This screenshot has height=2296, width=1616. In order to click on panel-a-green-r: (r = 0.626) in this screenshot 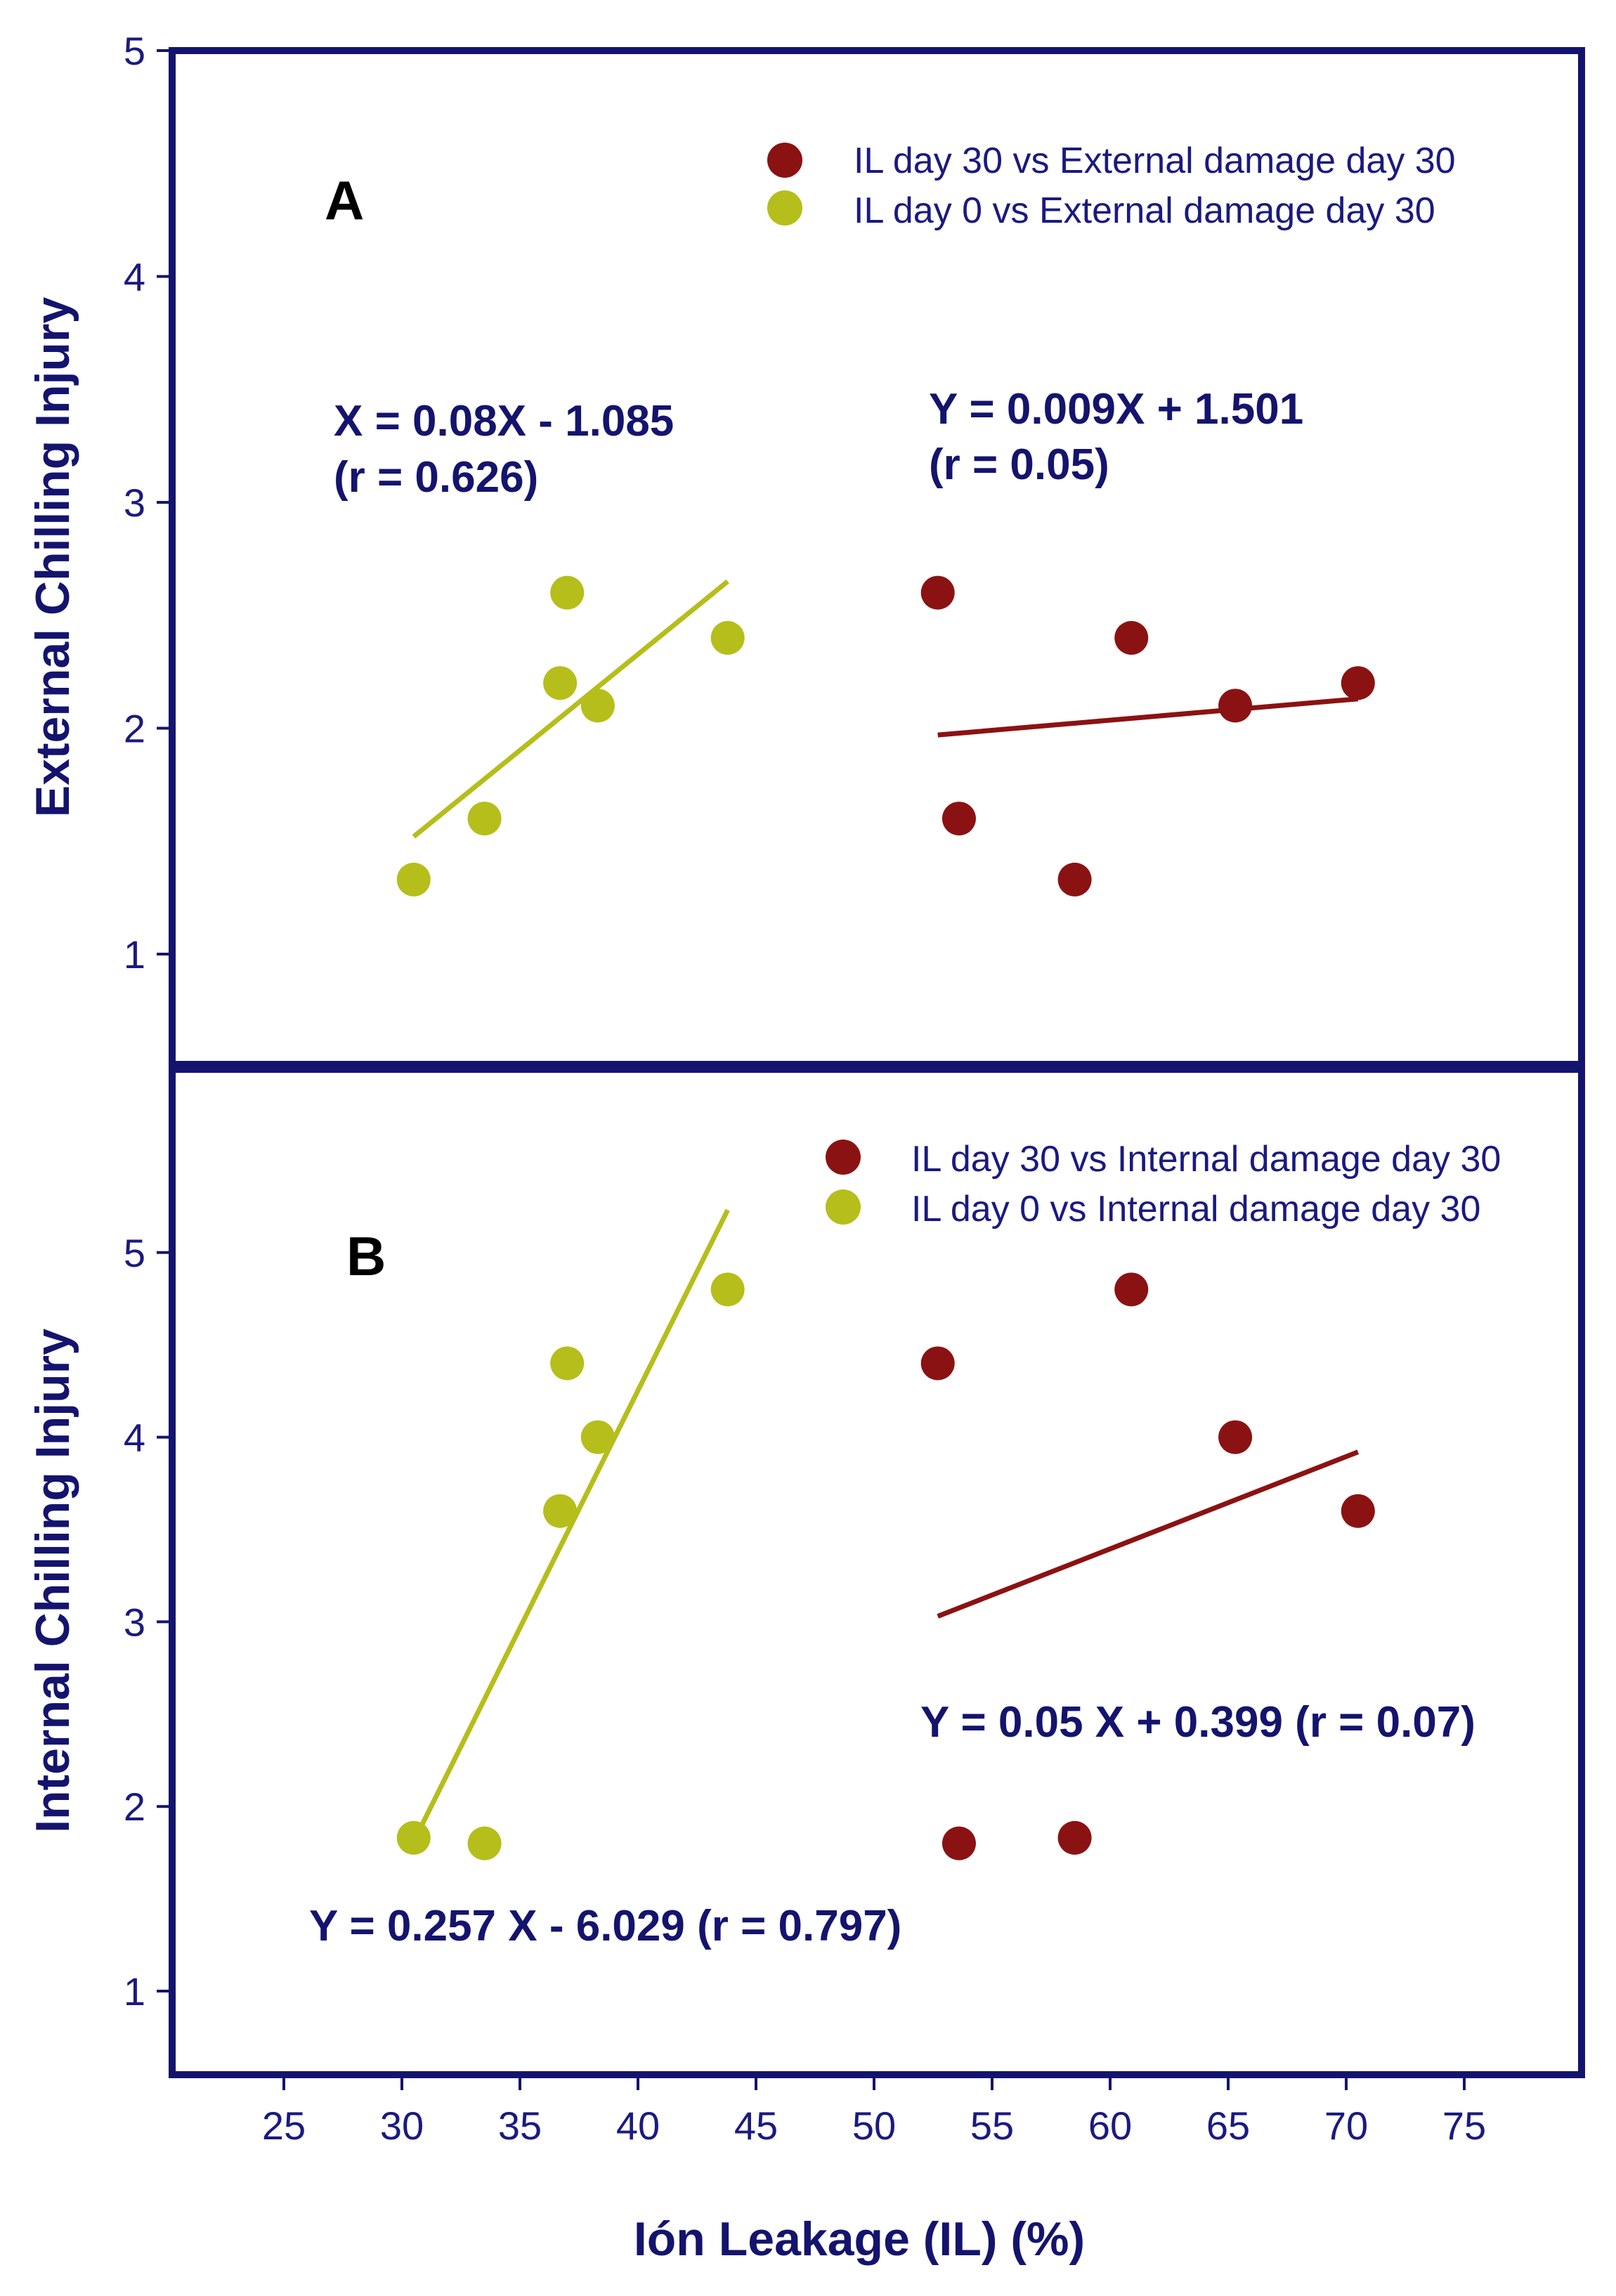, I will do `click(436, 478)`.